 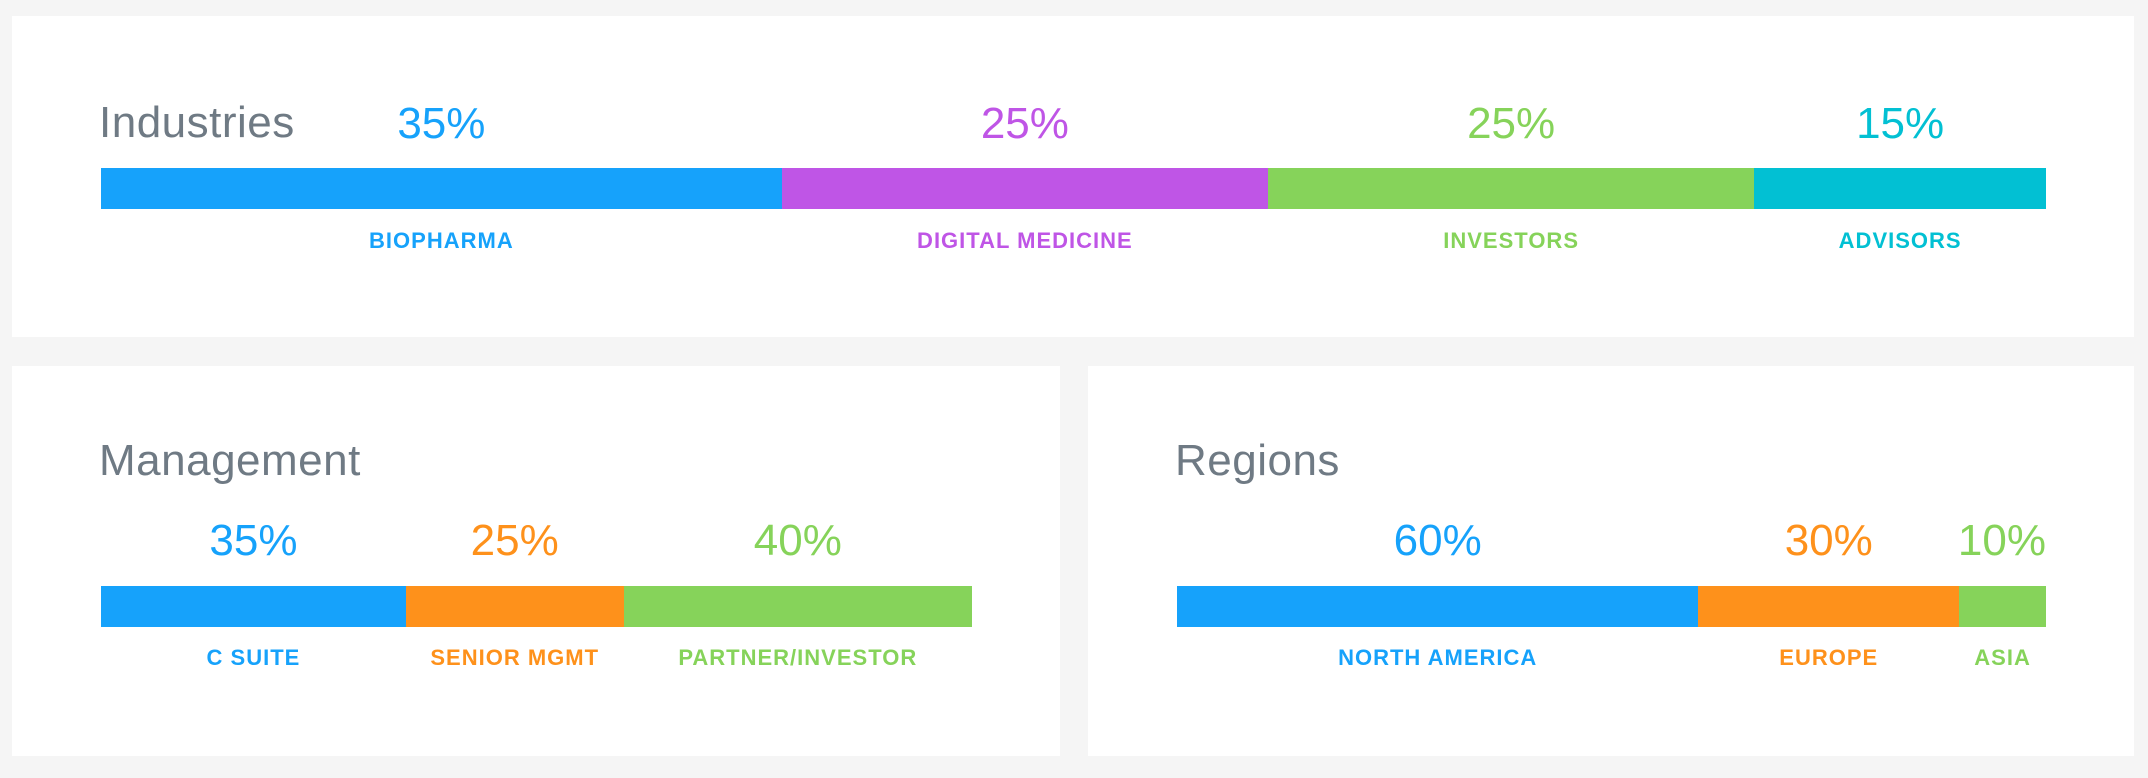 What do you see at coordinates (253, 606) in the screenshot?
I see `bar-segment-c-suite` at bounding box center [253, 606].